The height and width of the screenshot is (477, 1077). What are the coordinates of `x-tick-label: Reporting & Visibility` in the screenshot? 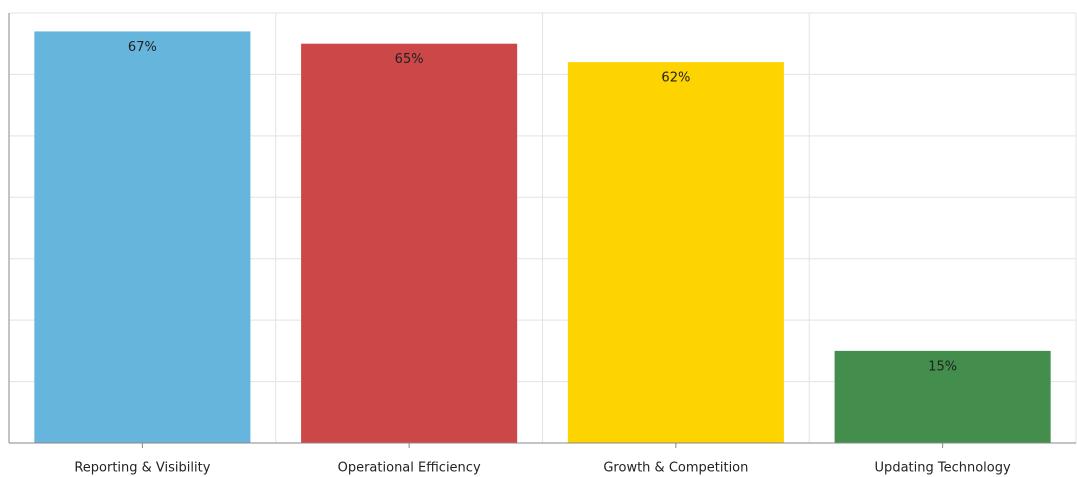 It's located at (142, 468).